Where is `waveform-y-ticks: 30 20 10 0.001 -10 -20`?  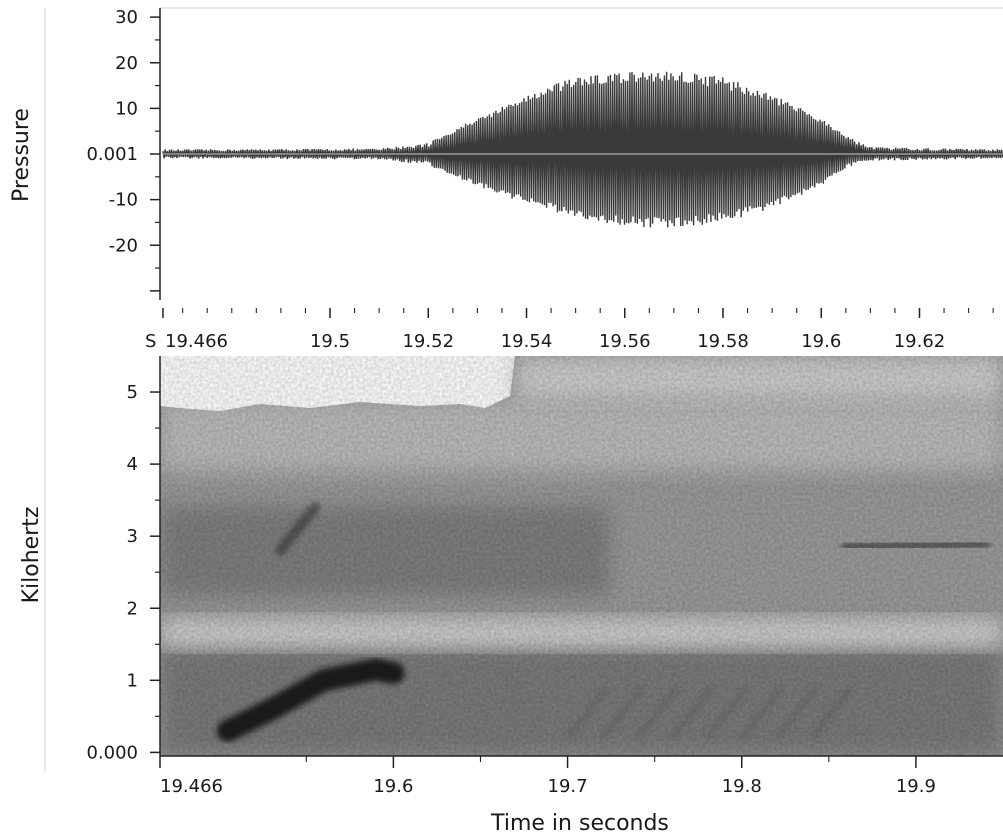
waveform-y-ticks: 30 20 10 0.001 -10 -20 is located at coordinates (123, 149).